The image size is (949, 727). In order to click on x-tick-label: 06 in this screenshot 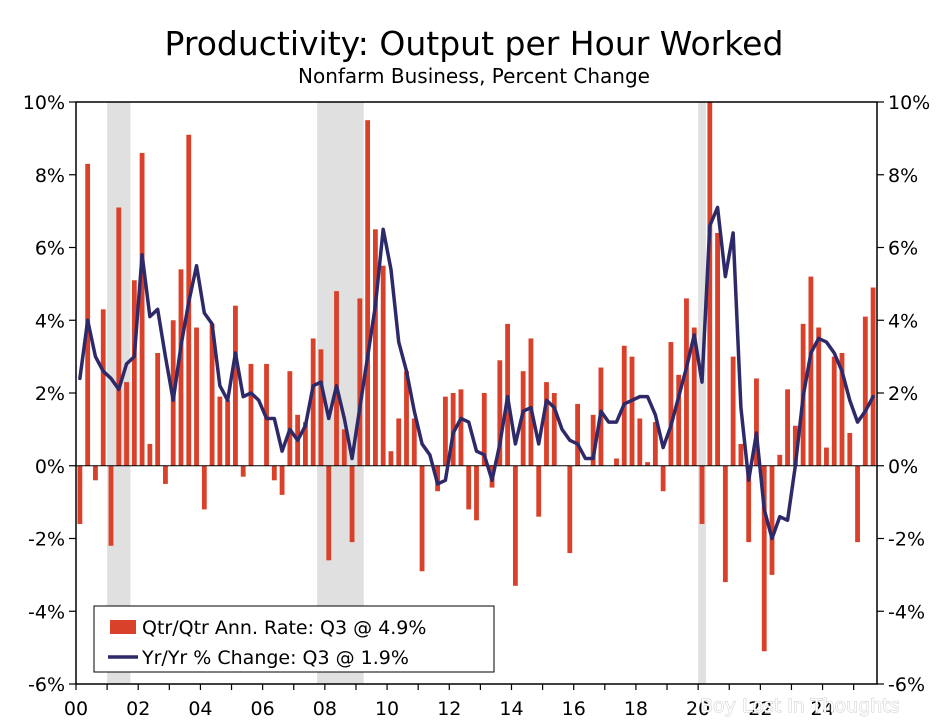, I will do `click(263, 709)`.